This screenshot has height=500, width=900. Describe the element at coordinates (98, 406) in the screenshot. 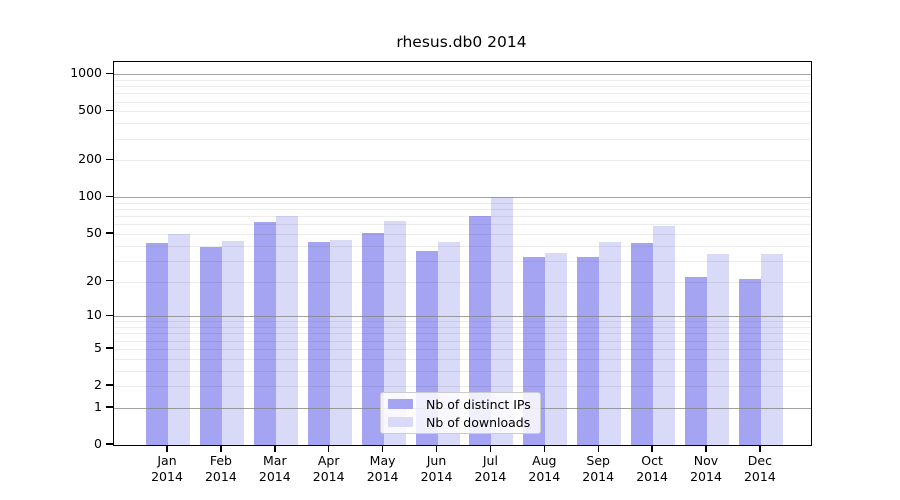

I see `y-axis-tick-label: 1` at that location.